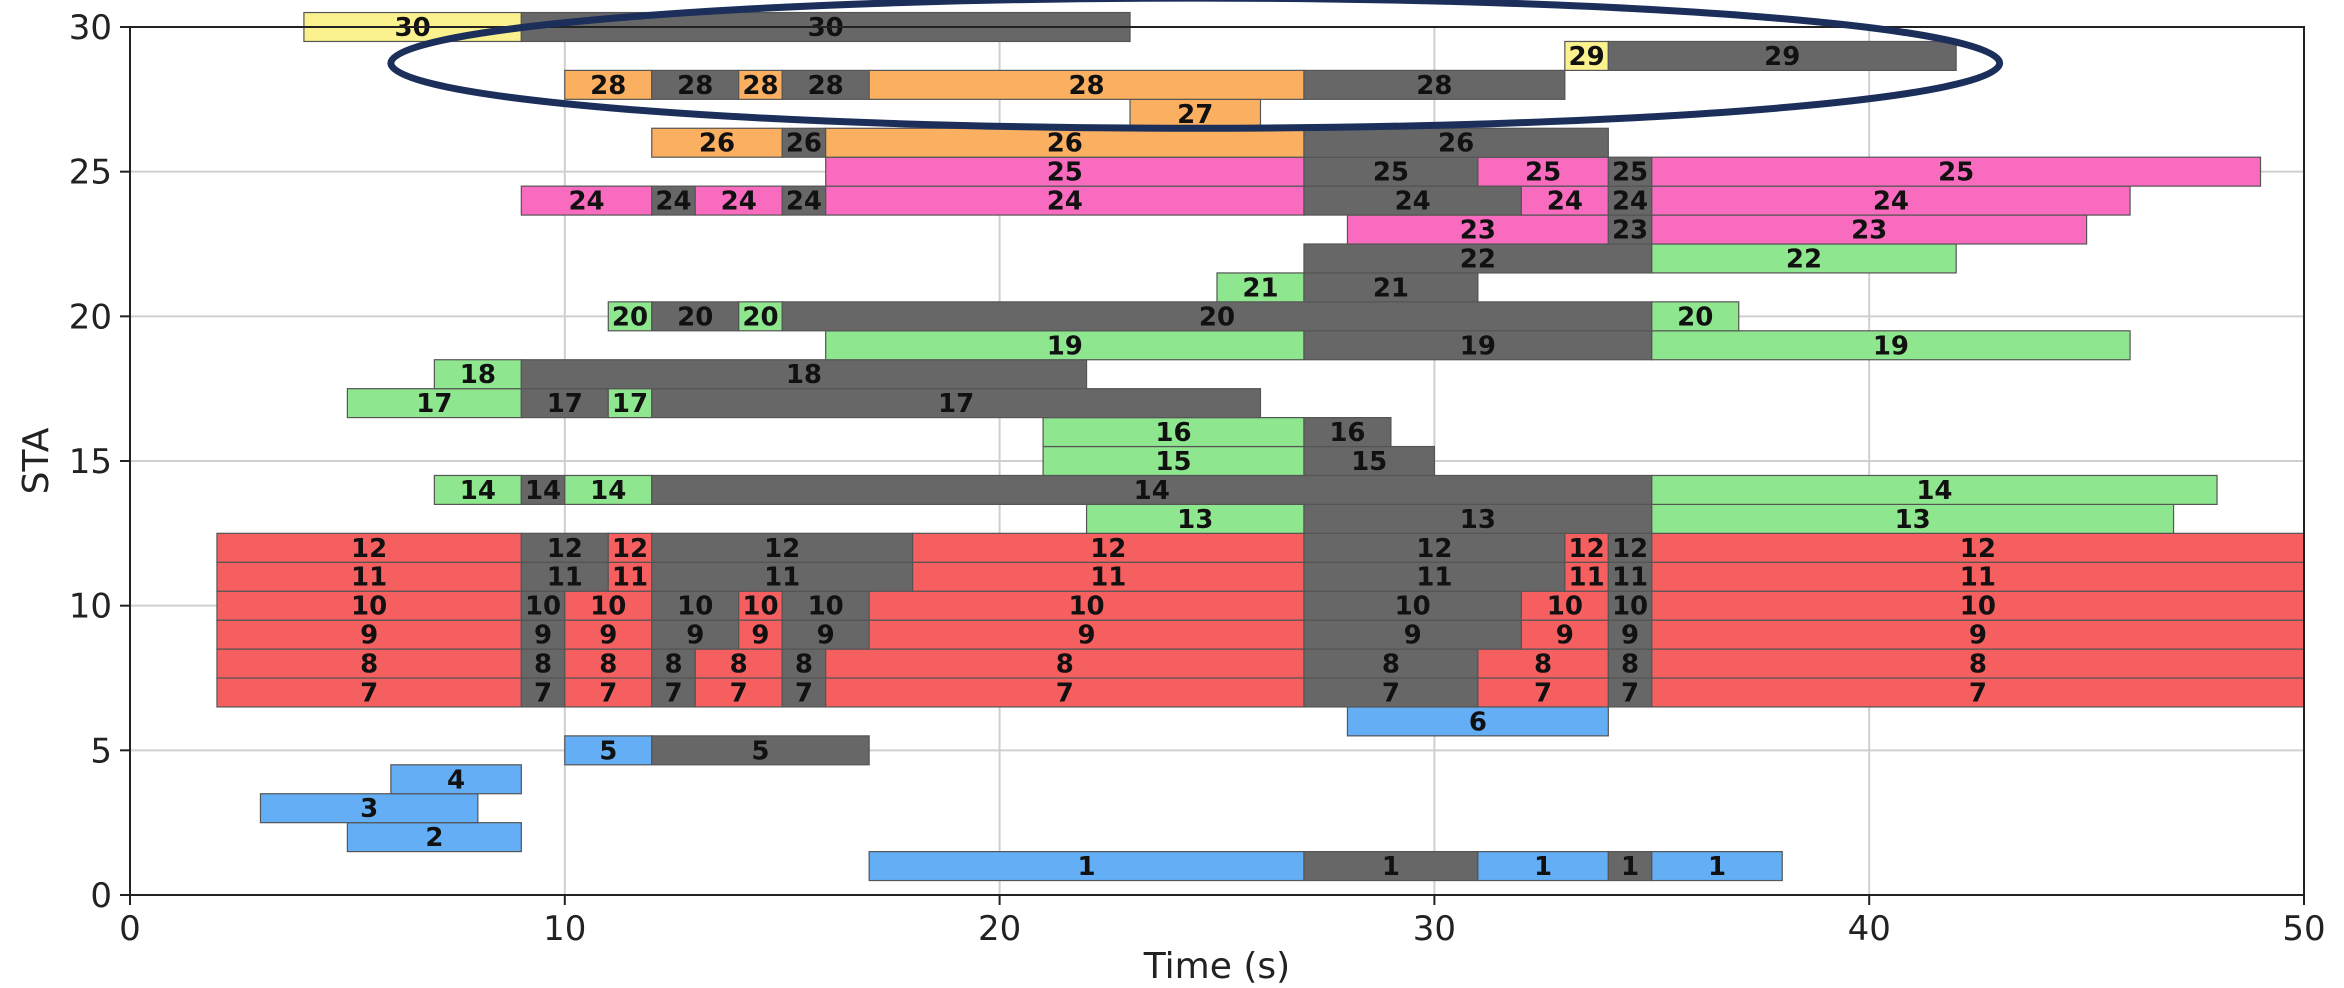  I want to click on sta-17-segment-bar, so click(434, 403).